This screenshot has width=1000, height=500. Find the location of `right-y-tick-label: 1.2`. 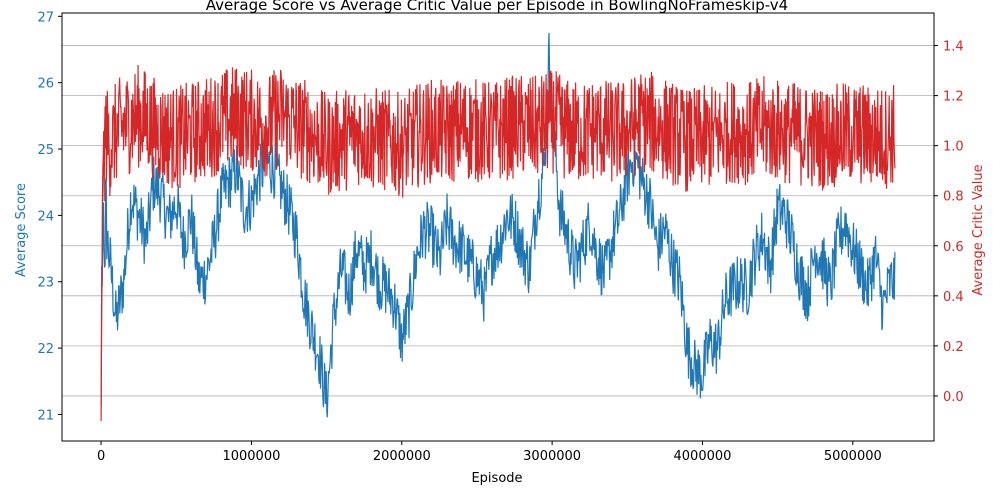

right-y-tick-label: 1.2 is located at coordinates (953, 97).